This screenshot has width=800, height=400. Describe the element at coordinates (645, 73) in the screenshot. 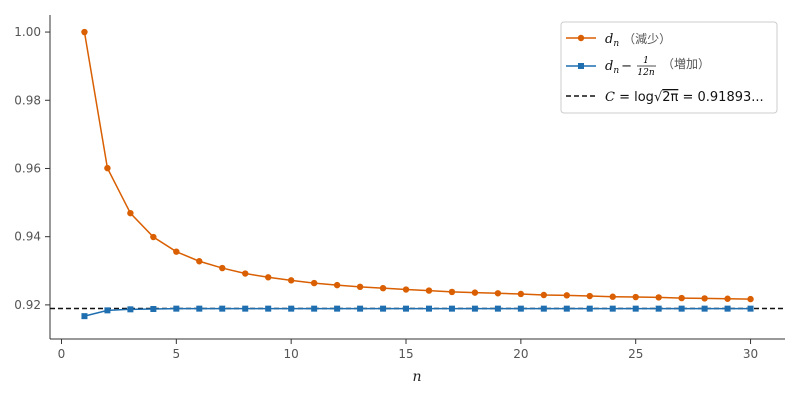

I see `legend-frac-den: 12n` at that location.